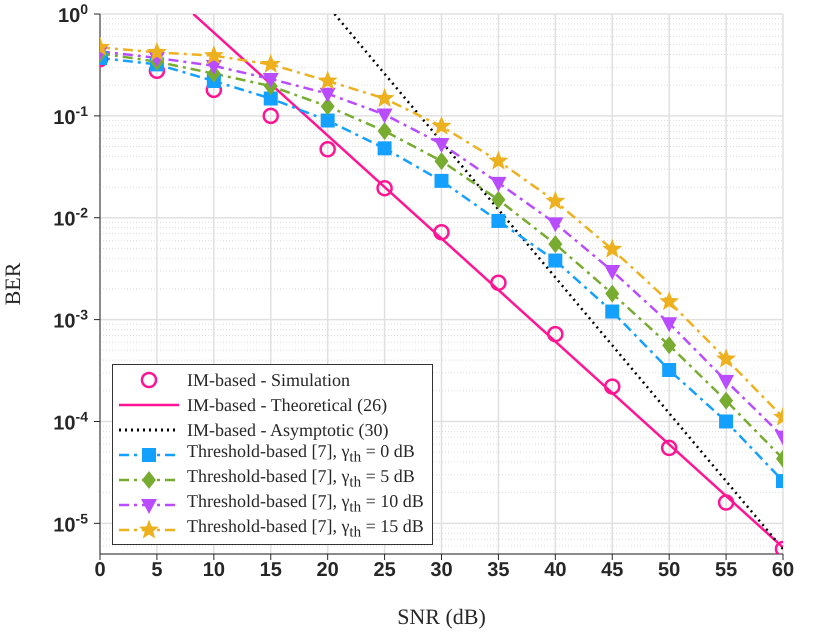 The height and width of the screenshot is (644, 823). Describe the element at coordinates (268, 380) in the screenshot. I see `legend-label: IM-based - Simulation` at that location.